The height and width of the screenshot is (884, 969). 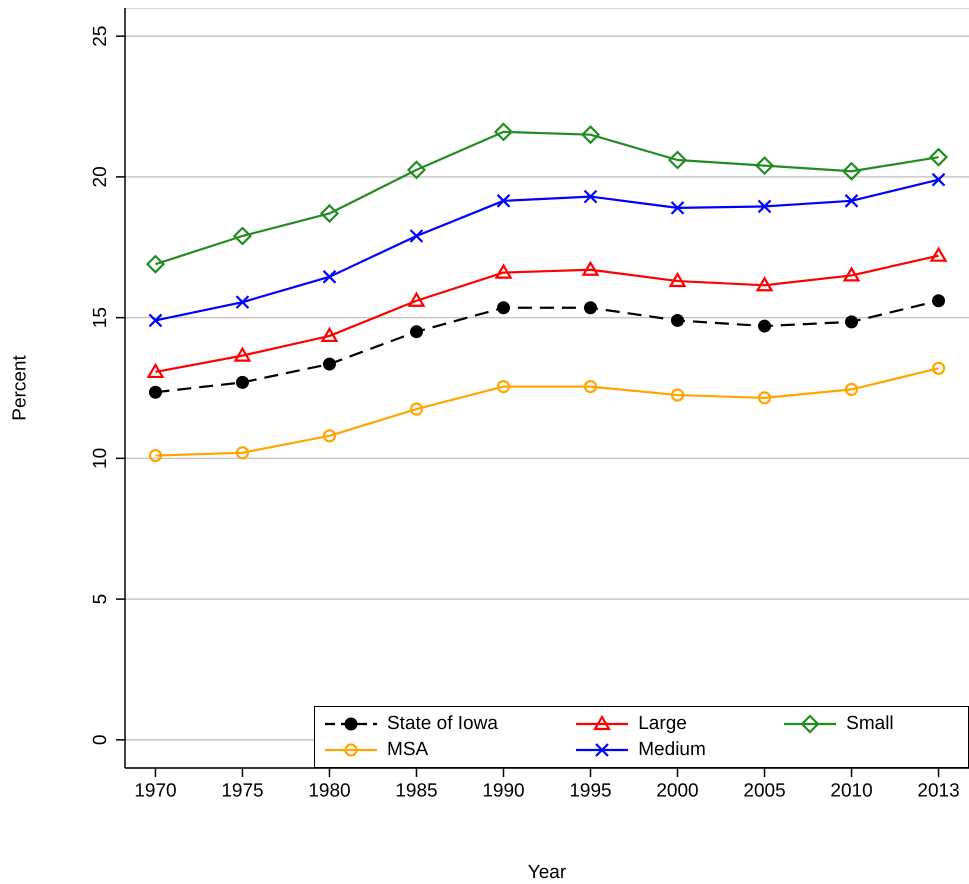 I want to click on x-tick-label: 2010, so click(x=851, y=791).